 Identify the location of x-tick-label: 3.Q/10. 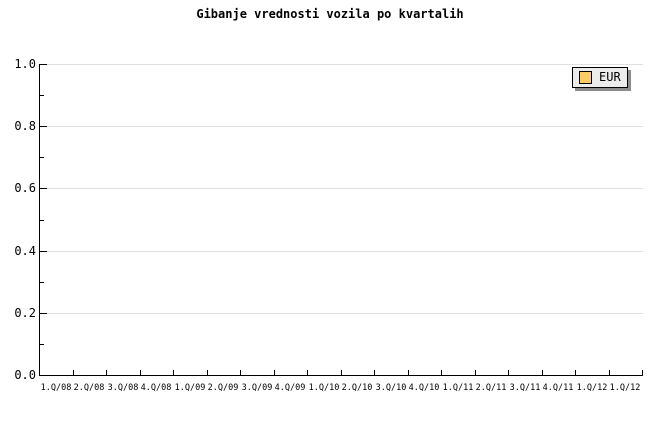
(391, 388).